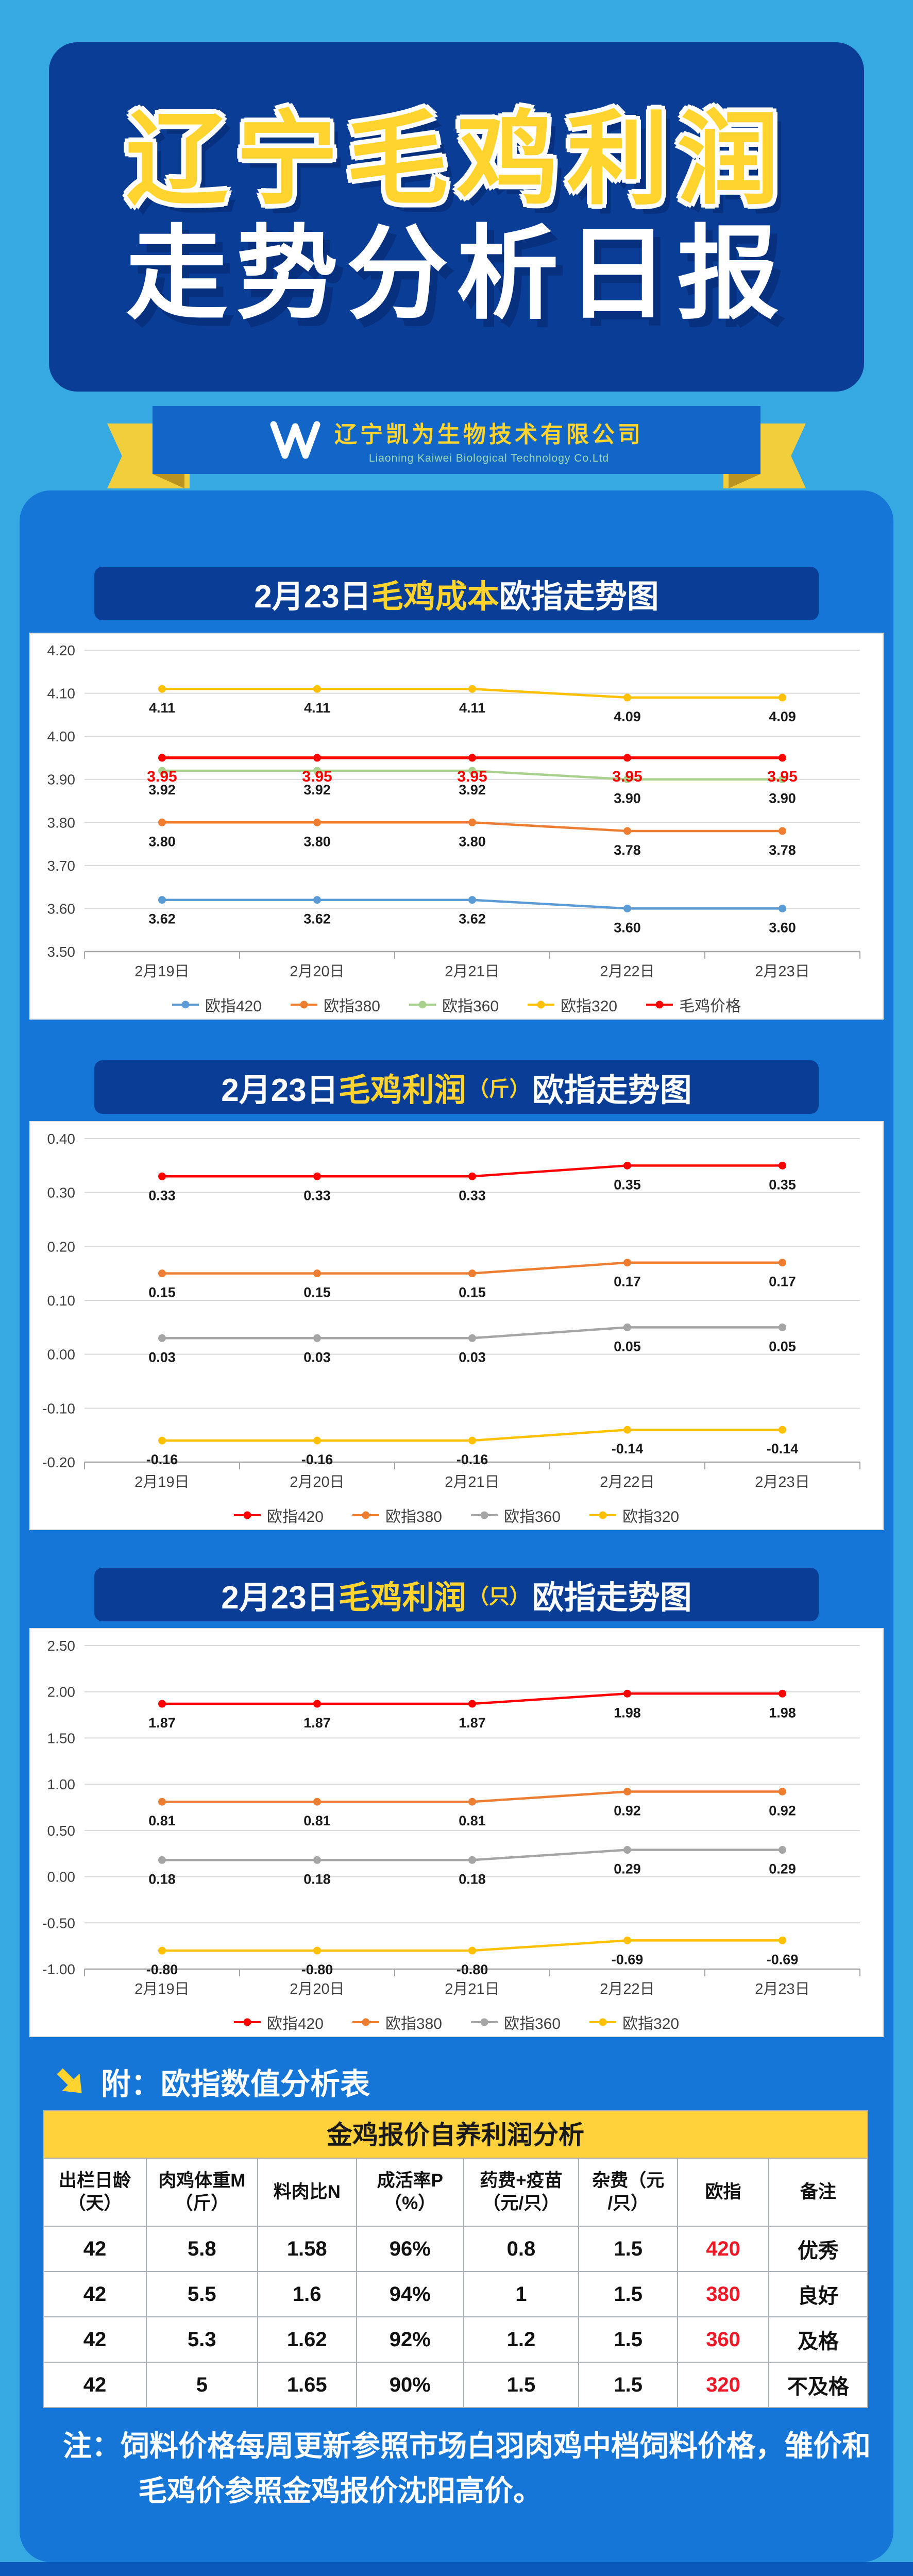  What do you see at coordinates (62, 1738) in the screenshot?
I see `svg-text: 1.50` at bounding box center [62, 1738].